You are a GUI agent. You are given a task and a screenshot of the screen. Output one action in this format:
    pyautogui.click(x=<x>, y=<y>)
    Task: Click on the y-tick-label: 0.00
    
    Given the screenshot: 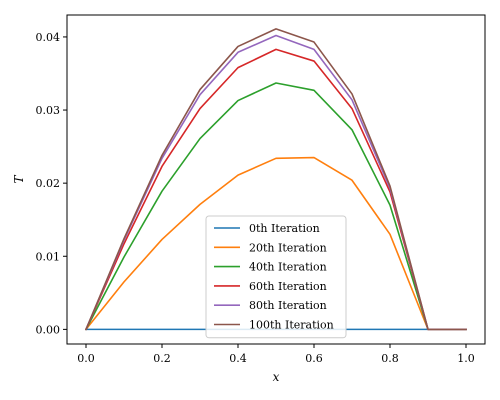 What is the action you would take?
    pyautogui.click(x=48, y=329)
    